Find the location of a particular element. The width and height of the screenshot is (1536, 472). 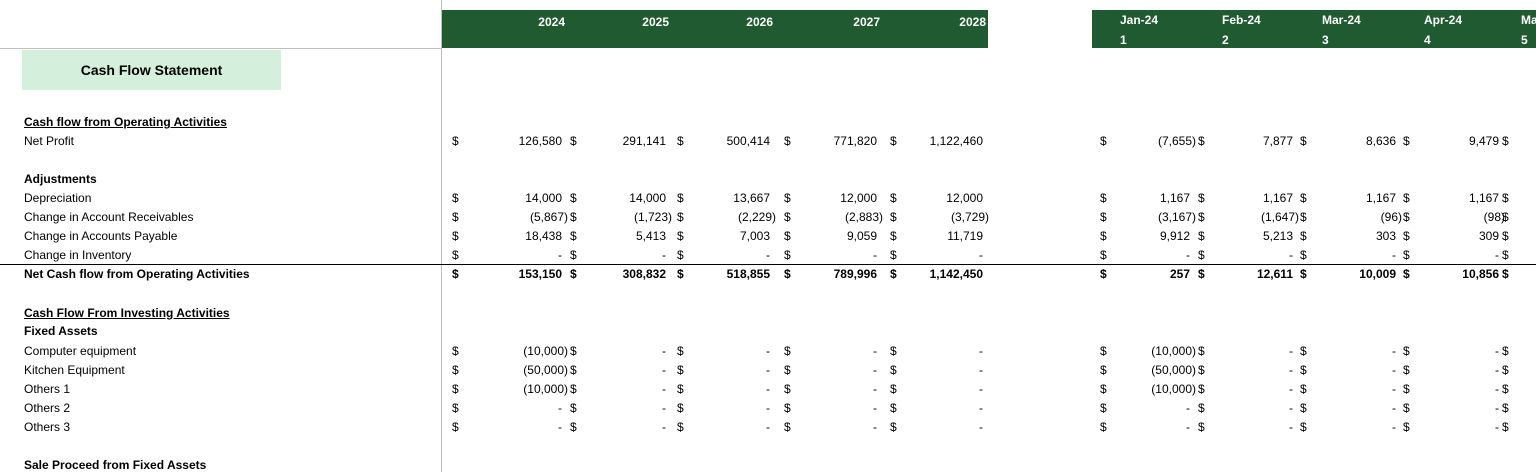

year-header: 2028 is located at coordinates (972, 22).